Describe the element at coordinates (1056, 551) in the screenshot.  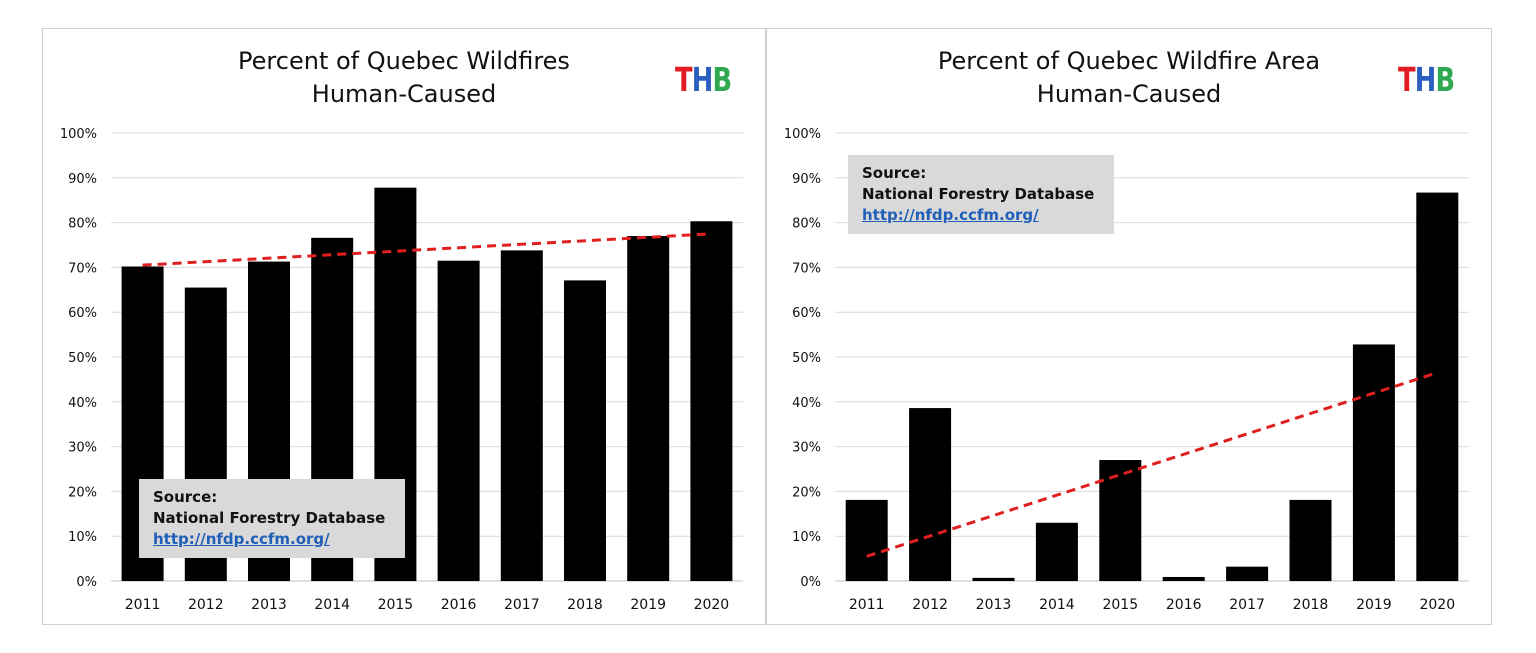
I see `bar-2014` at that location.